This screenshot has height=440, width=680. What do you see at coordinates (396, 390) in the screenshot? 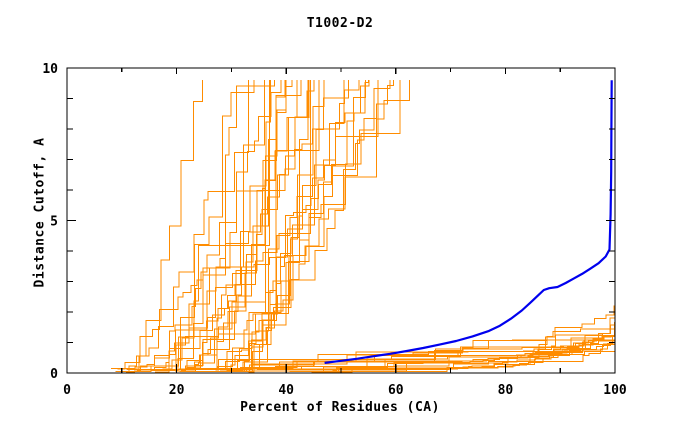
I see `x-axis-tick-label: 60` at bounding box center [396, 390].